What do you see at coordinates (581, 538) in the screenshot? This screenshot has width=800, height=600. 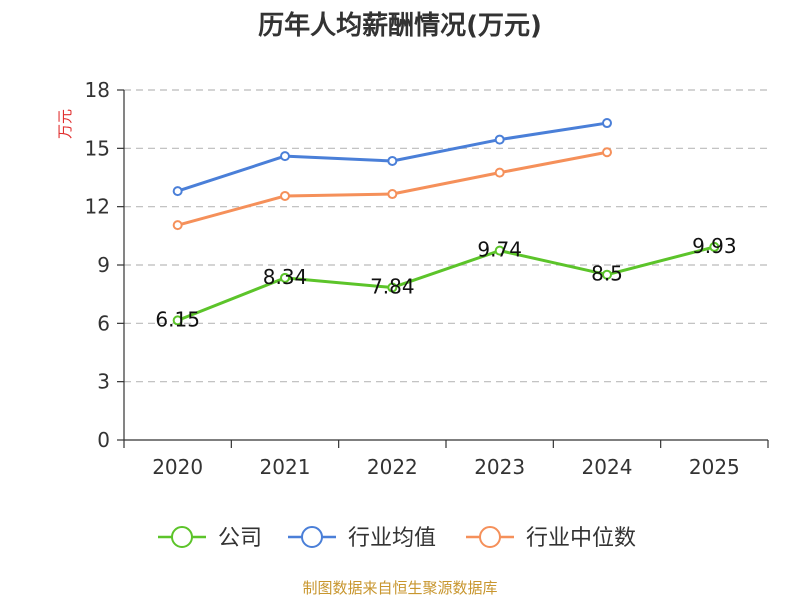 I see `legend-label: 行业中位数` at bounding box center [581, 538].